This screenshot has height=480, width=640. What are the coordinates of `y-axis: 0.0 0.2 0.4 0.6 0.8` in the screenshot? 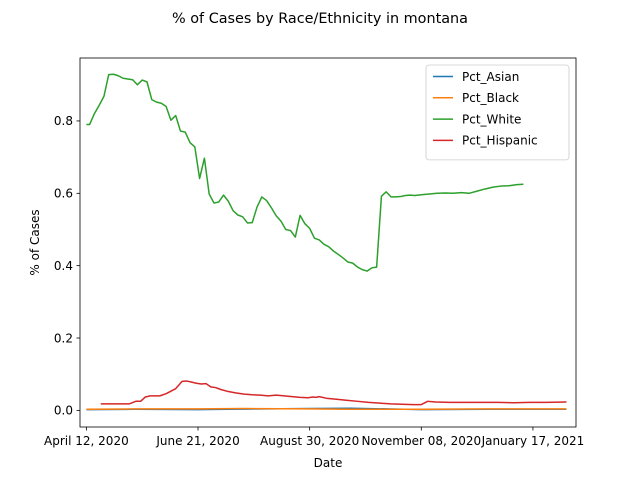 It's located at (67, 266).